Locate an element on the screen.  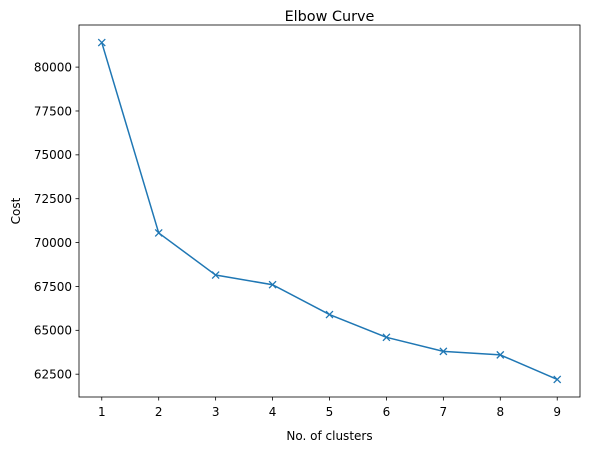
y-tick-label: 75000 is located at coordinates (53, 155).